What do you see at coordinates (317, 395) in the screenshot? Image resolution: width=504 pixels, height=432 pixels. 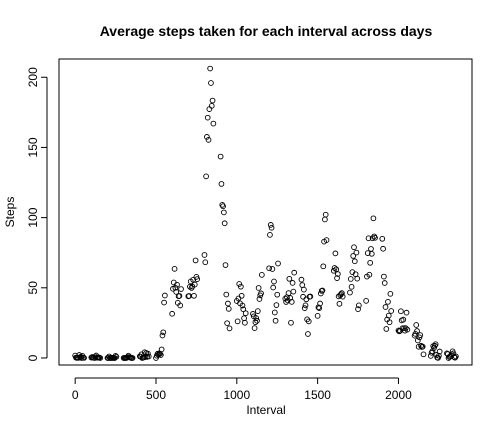 I see `x-tick-label: 1500` at bounding box center [317, 395].